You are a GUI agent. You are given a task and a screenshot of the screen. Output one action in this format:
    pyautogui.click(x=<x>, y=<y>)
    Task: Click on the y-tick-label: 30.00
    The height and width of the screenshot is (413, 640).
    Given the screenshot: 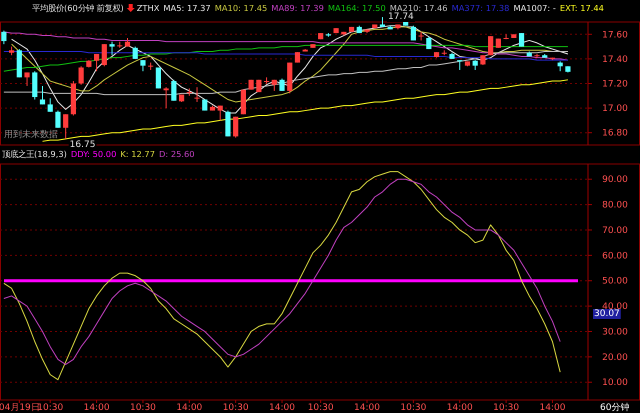 What is the action you would take?
    pyautogui.click(x=615, y=332)
    